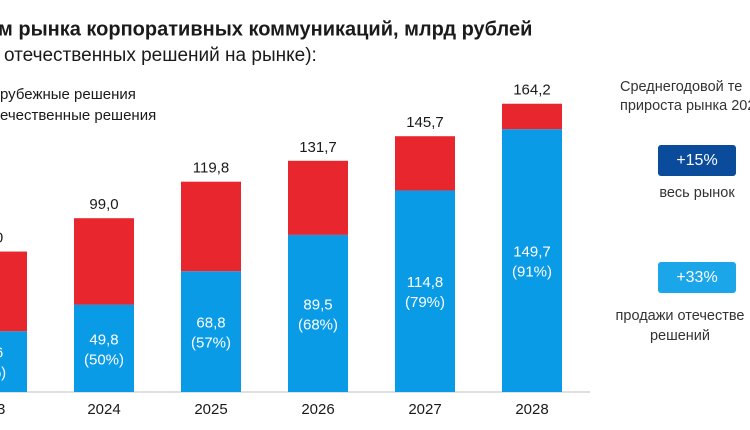 This screenshot has height=430, width=750. I want to click on x-tick-label: 23, so click(2, 409).